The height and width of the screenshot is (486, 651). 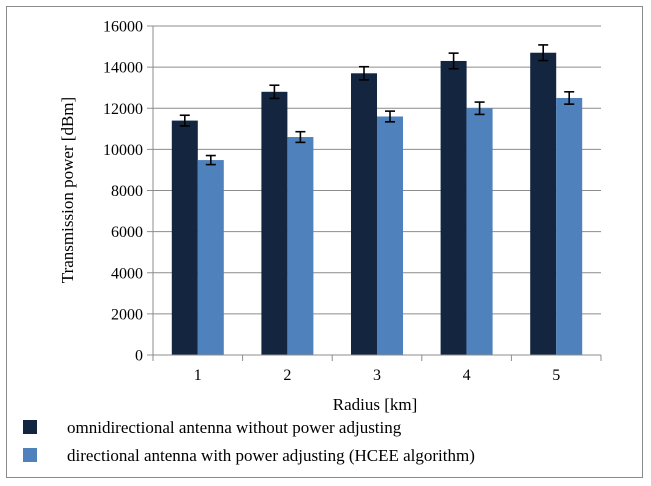 I want to click on x-tick-label: 5, so click(x=556, y=375).